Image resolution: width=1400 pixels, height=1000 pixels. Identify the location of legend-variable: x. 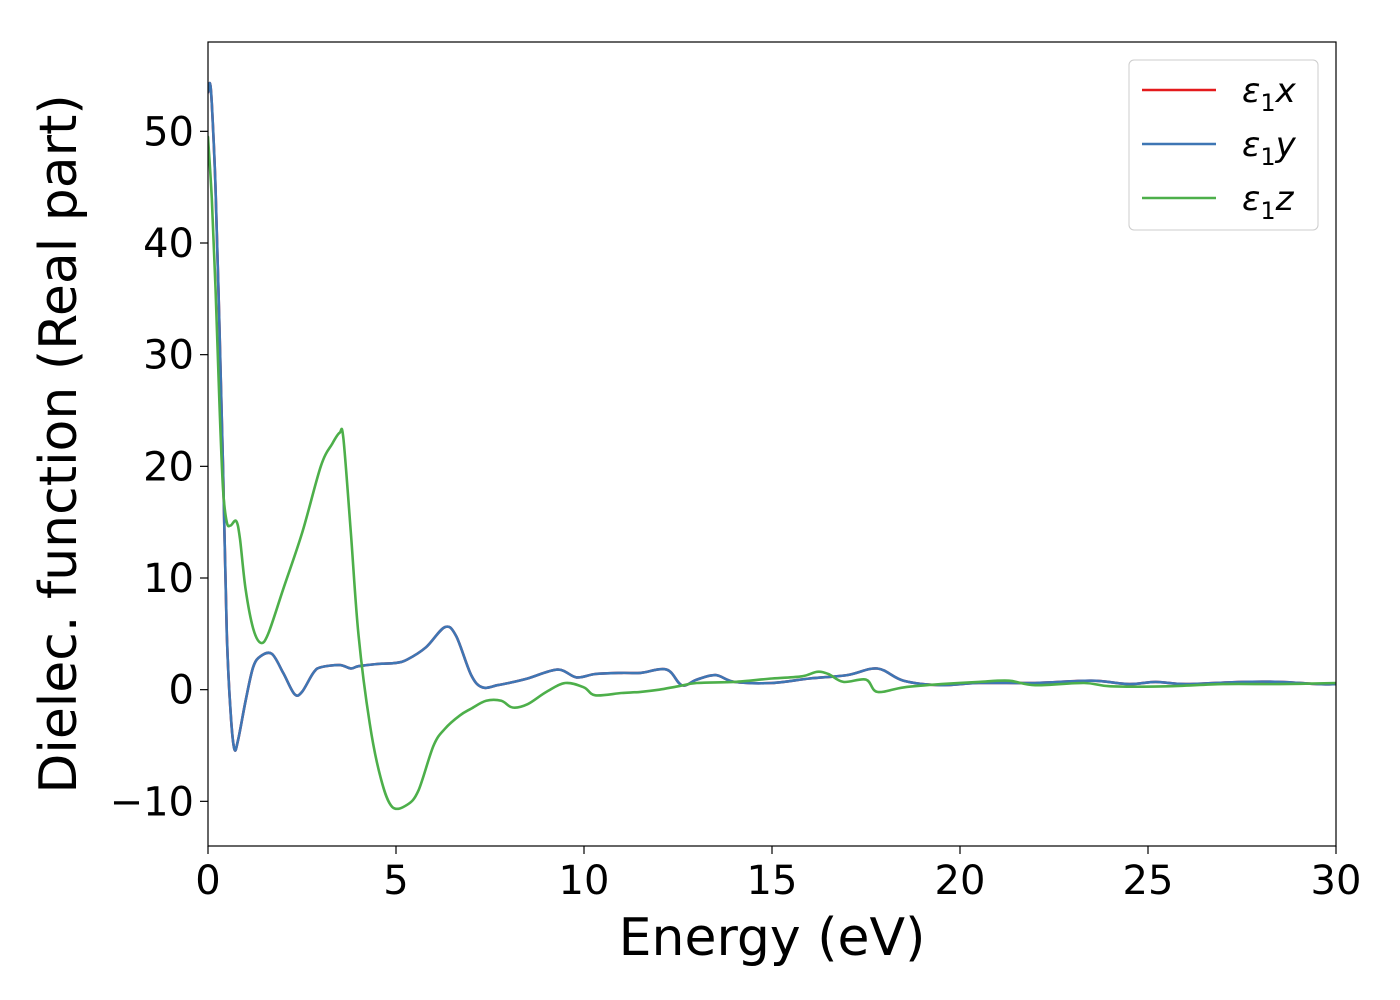
(1286, 91).